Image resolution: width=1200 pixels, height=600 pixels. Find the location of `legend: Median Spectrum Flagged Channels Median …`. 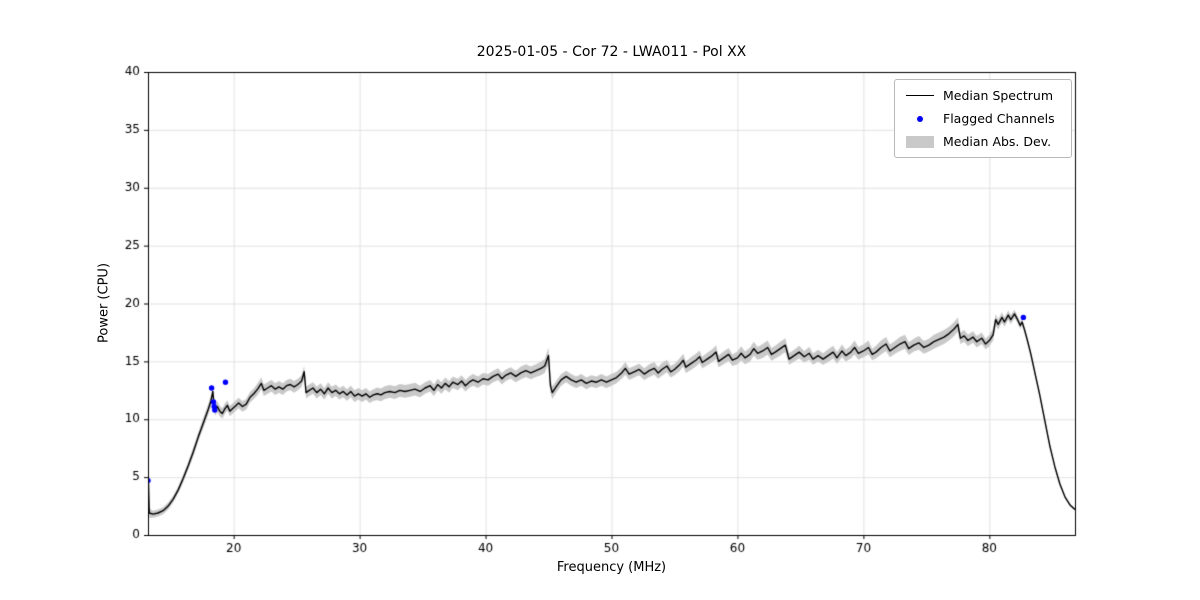

legend: Median Spectrum Flagged Channels Median … is located at coordinates (983, 118).